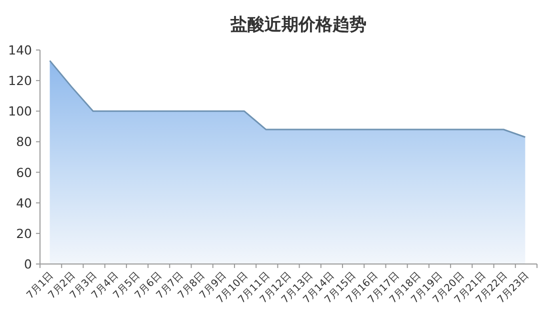 The image size is (554, 316). I want to click on y-tick-label: 80, so click(24, 142).